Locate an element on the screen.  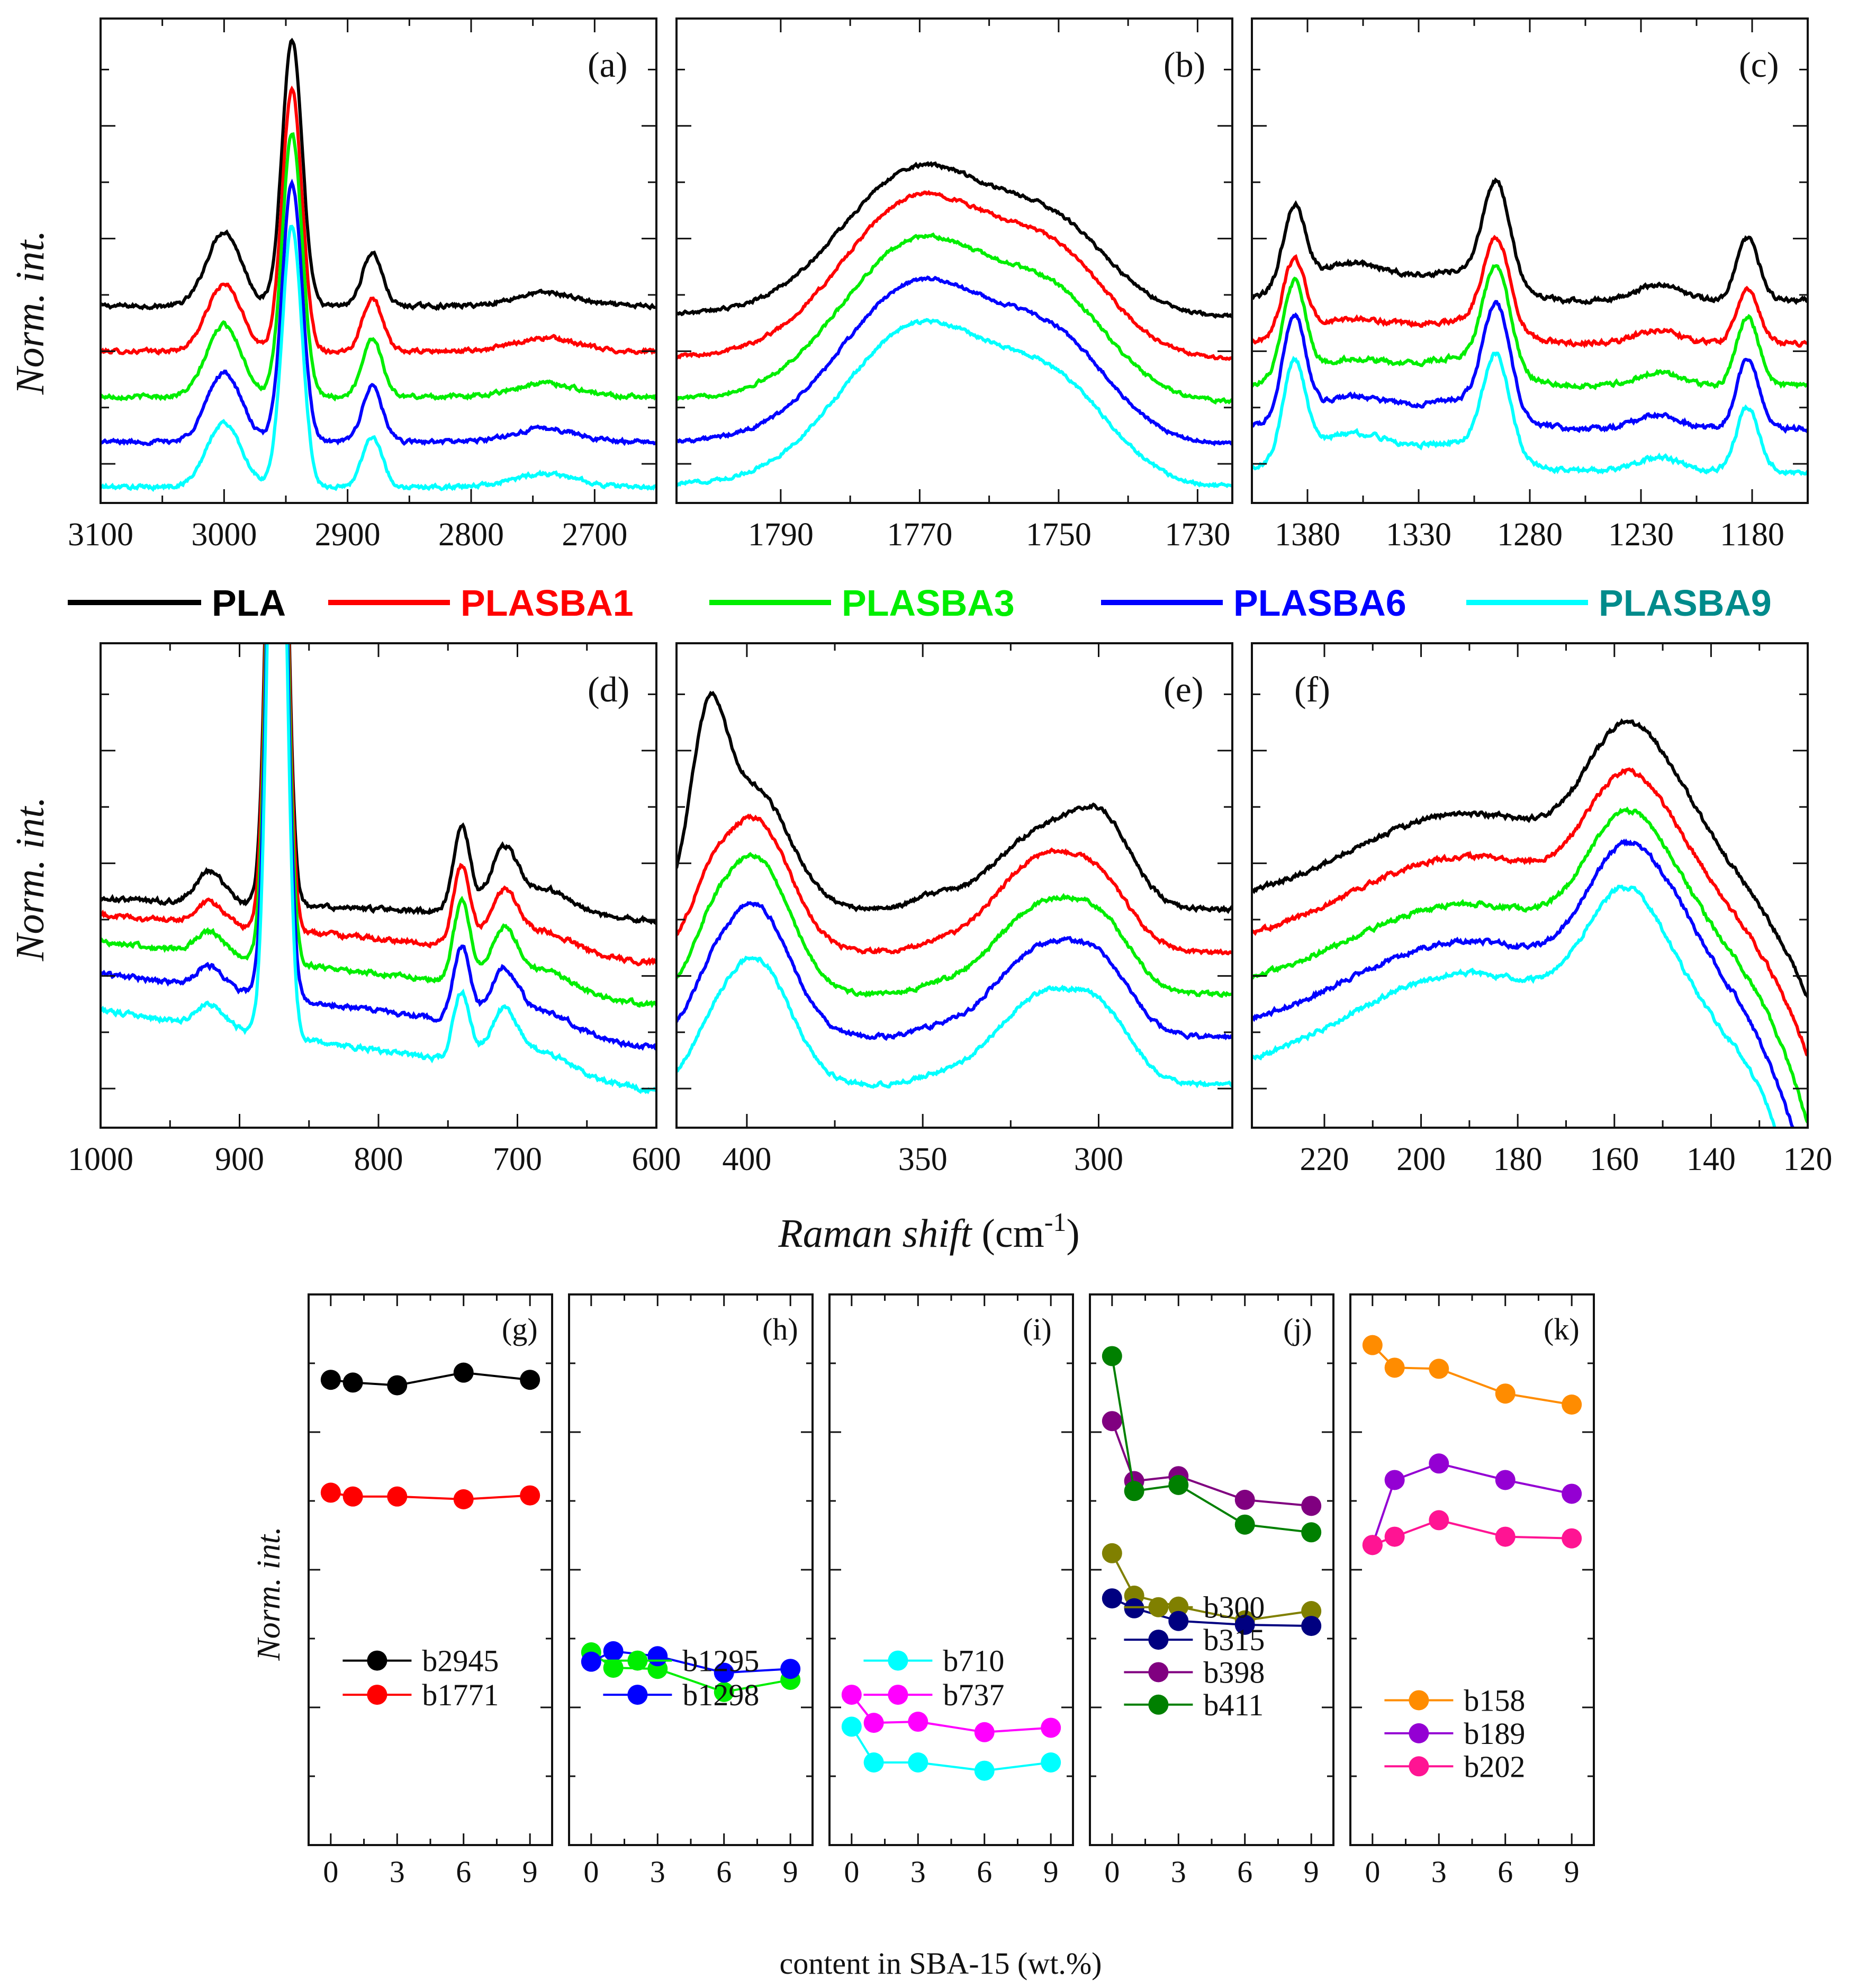
panel-label-g: (g) is located at coordinates (520, 1329).